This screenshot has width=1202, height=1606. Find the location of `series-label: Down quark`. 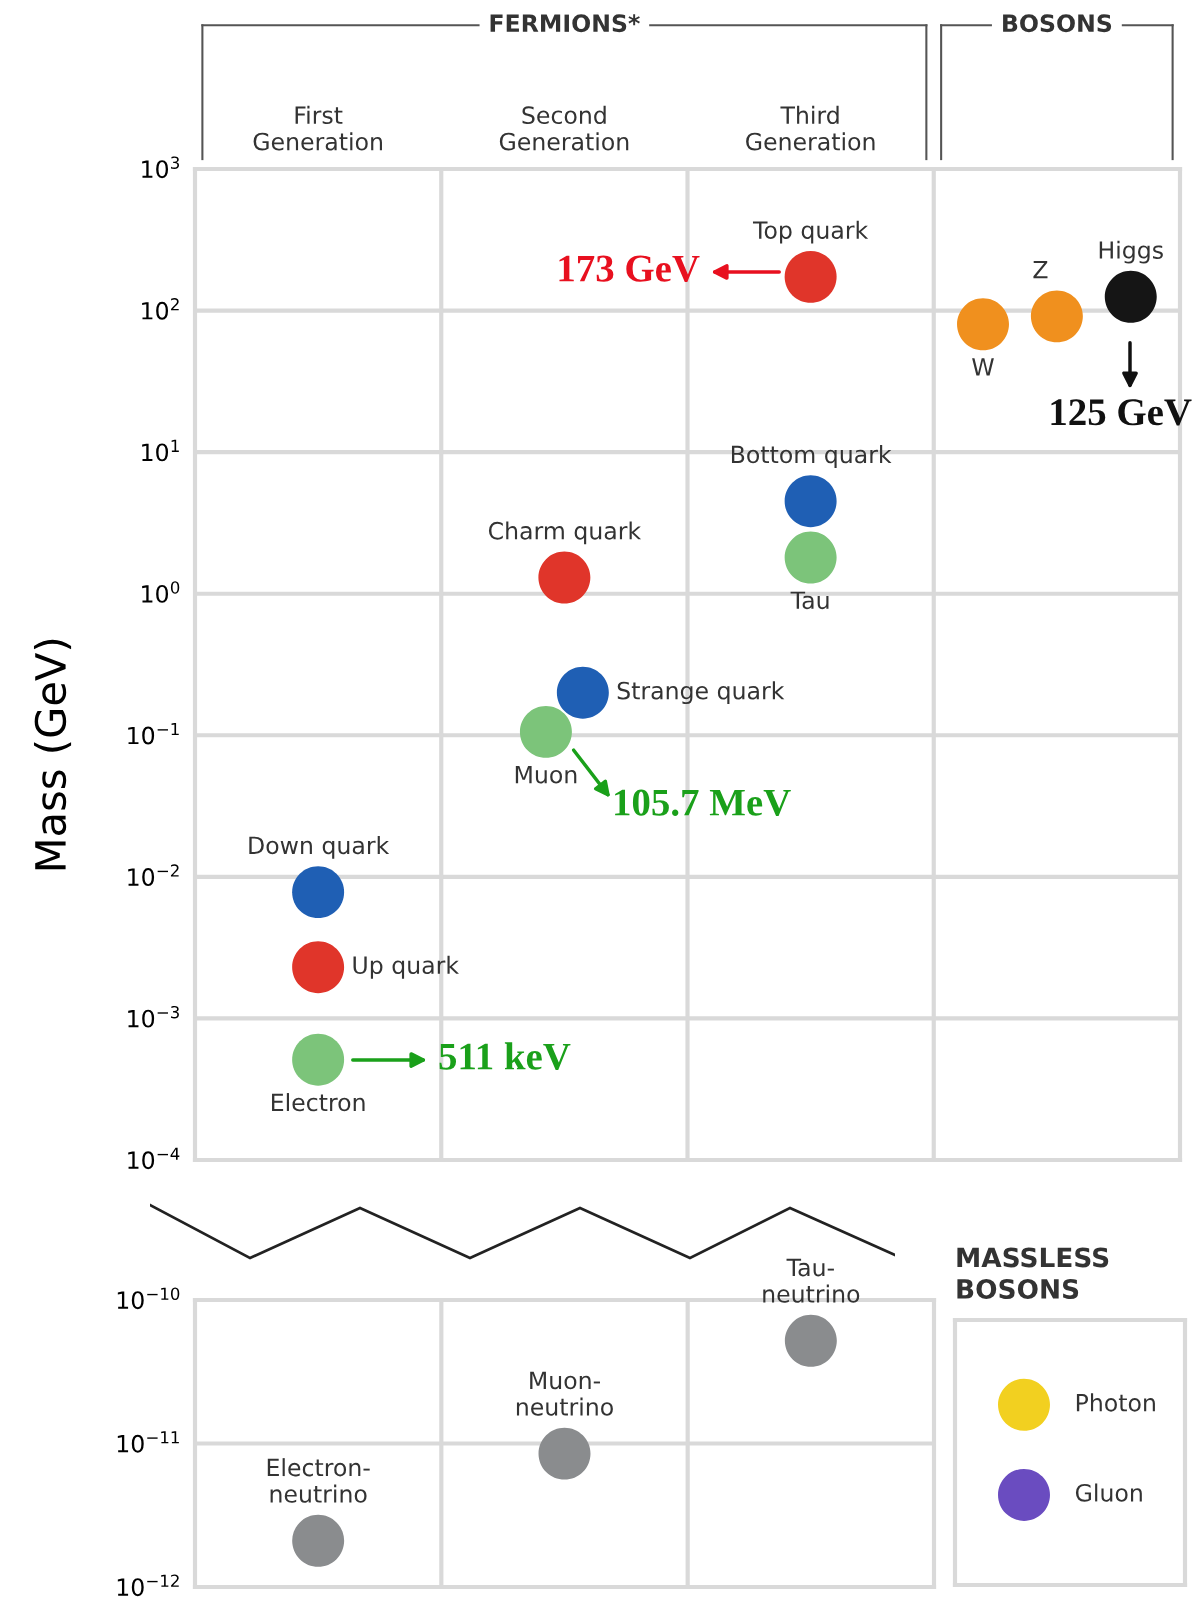

series-label: Down quark is located at coordinates (319, 847).